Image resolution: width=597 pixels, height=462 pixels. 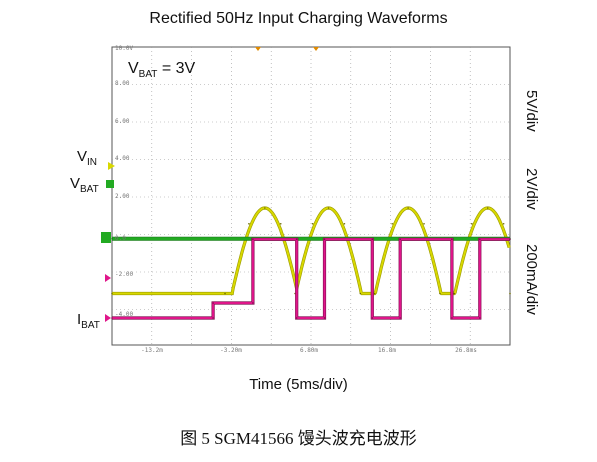 I want to click on scope-tick-label: -4.00, so click(x=124, y=314).